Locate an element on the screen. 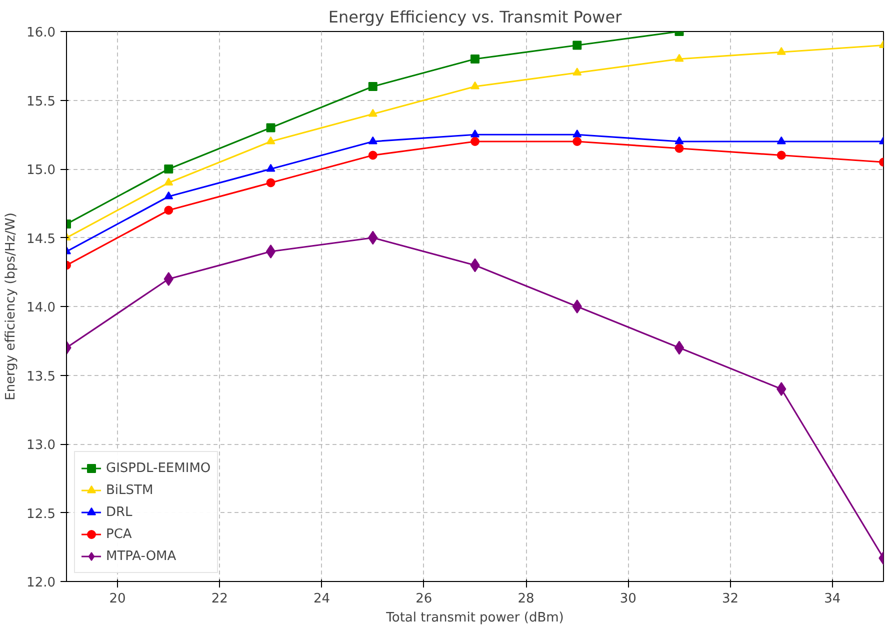 The width and height of the screenshot is (885, 628). y-tick-label: 15.5 is located at coordinates (41, 102).